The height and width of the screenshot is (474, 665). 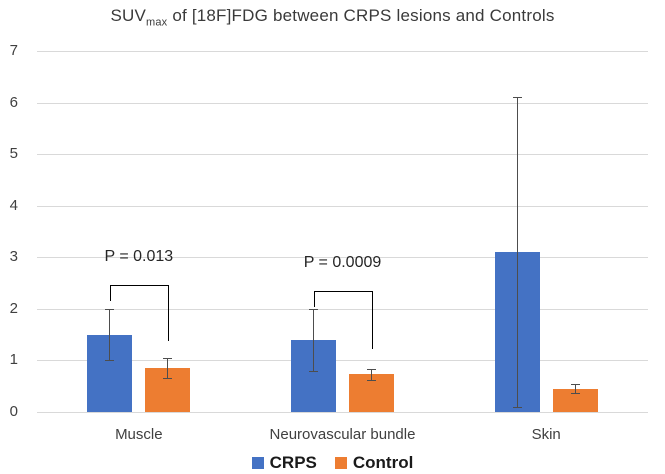 I want to click on legend-label-control: Control, so click(x=383, y=462).